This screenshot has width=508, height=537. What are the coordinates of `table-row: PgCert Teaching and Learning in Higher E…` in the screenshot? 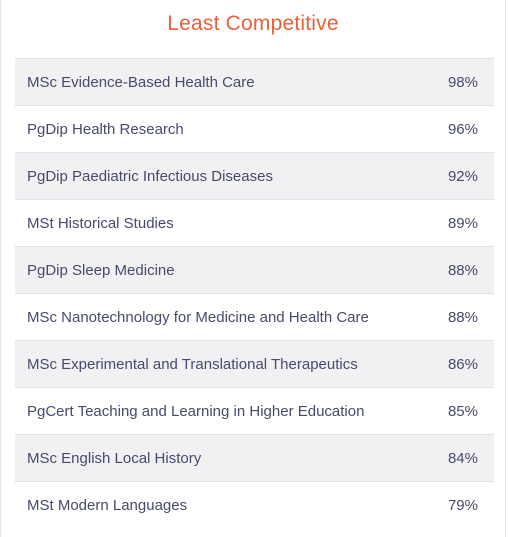 It's located at (254, 411).